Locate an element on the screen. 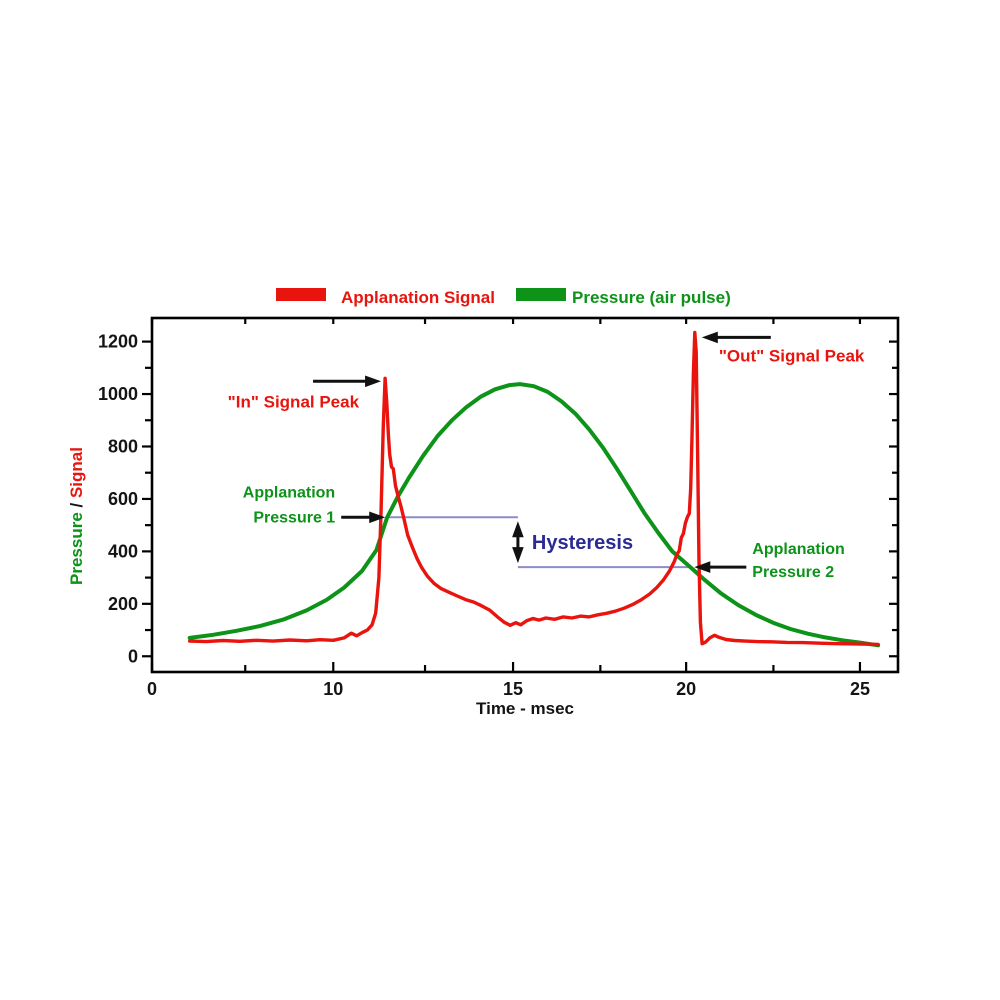  out-peak-arrow-head is located at coordinates (709, 337).